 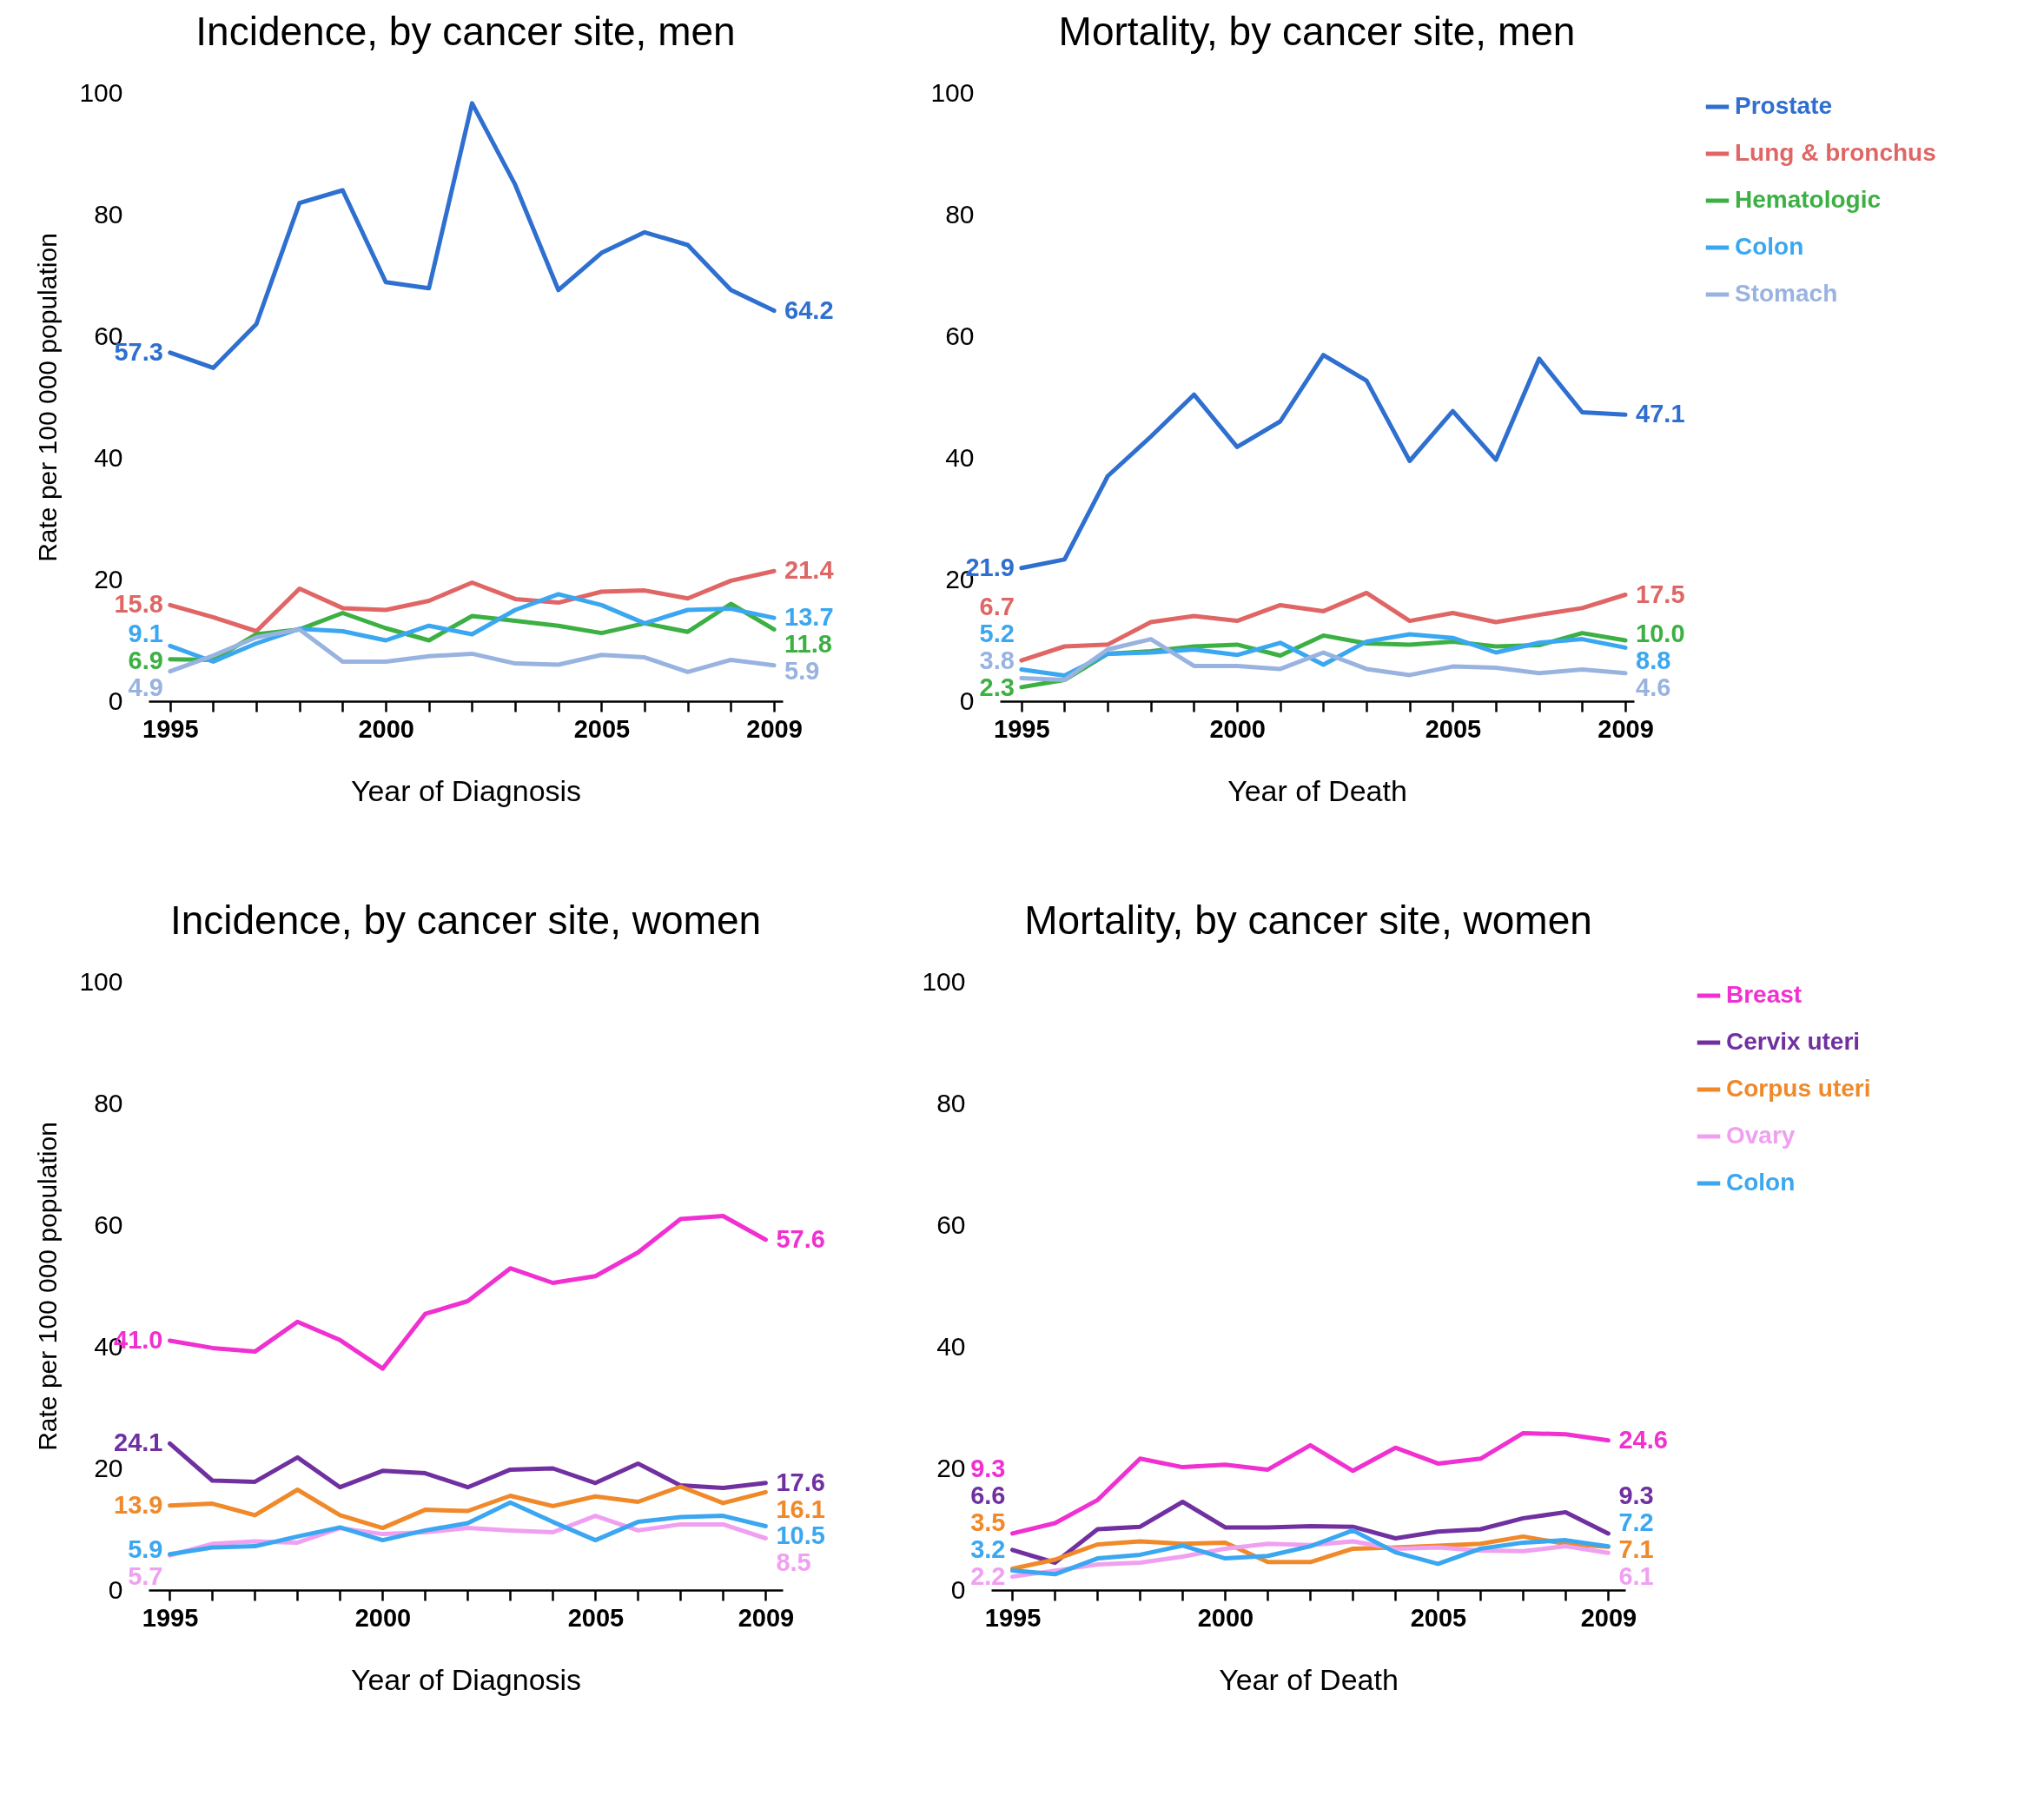 I want to click on data-label: 10.5, so click(x=800, y=1536).